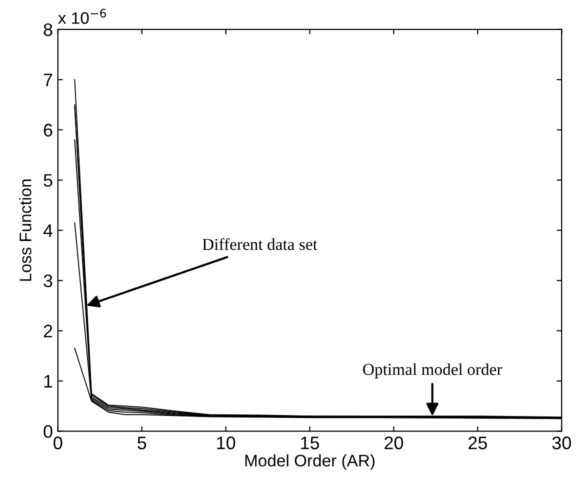 The width and height of the screenshot is (579, 490). What do you see at coordinates (48, 331) in the screenshot?
I see `y-tick-label: 2` at bounding box center [48, 331].